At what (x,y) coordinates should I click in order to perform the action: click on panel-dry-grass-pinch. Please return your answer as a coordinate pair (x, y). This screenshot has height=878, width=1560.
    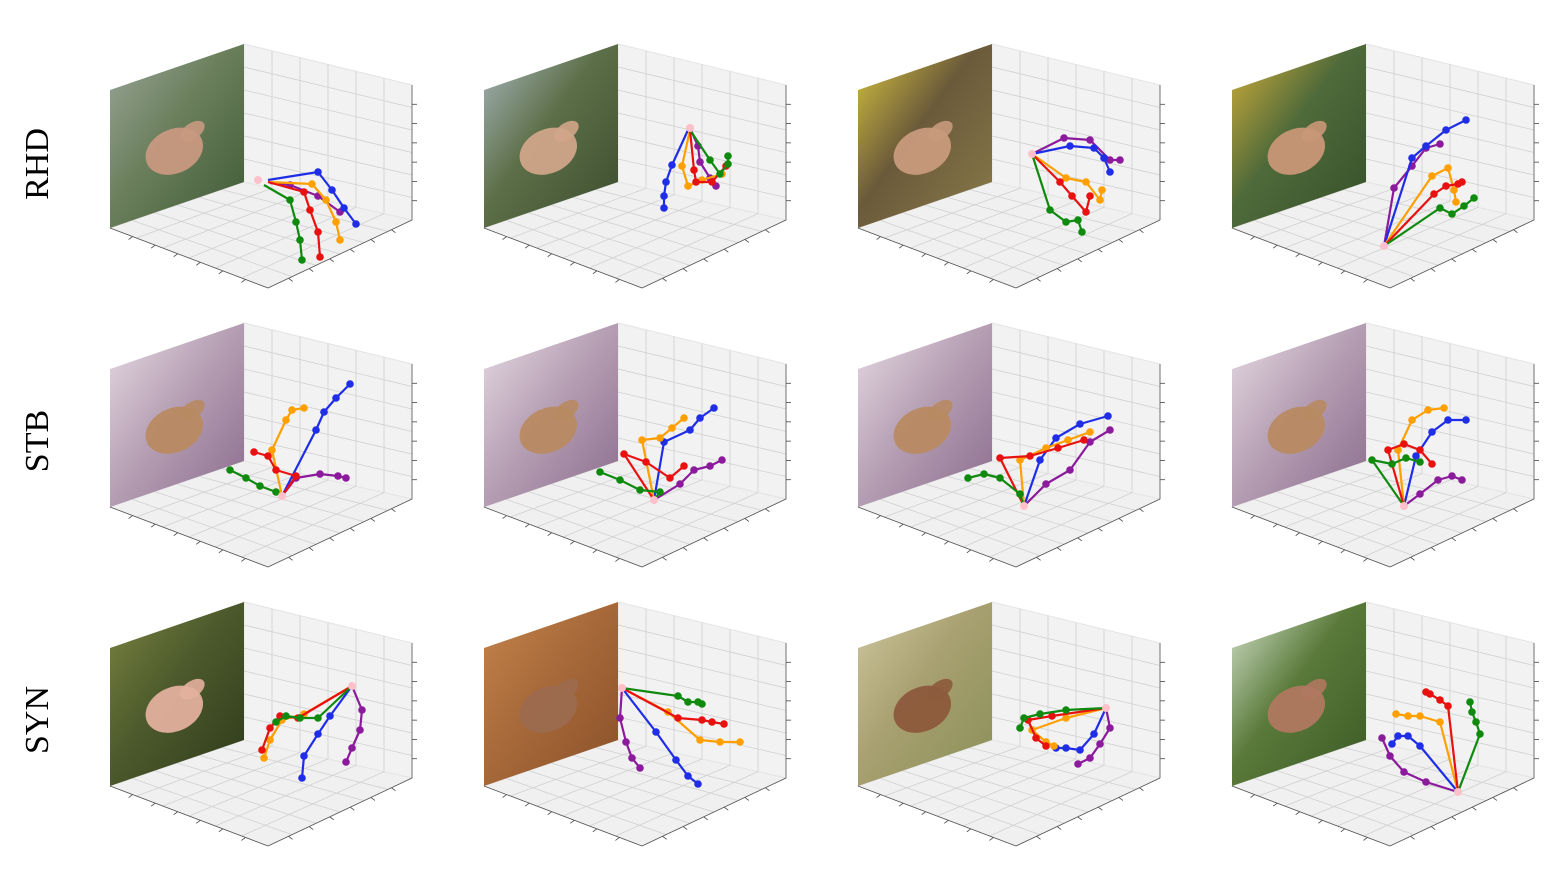
    Looking at the image, I should click on (1010, 724).